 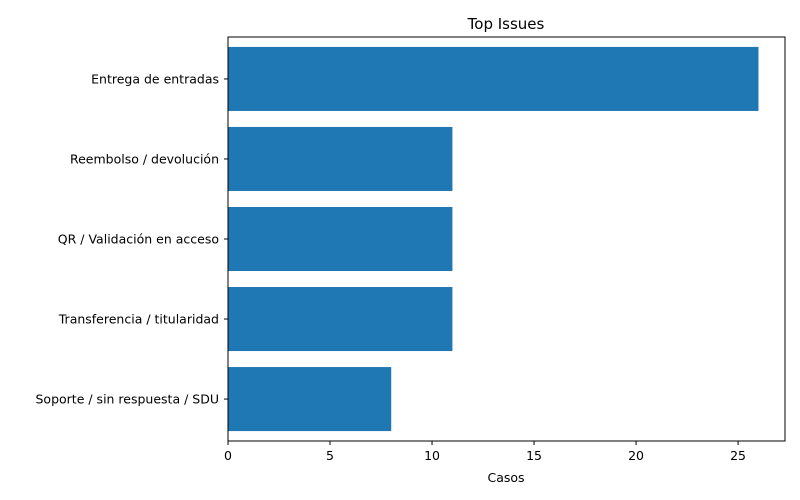 I want to click on x-tick-label: 10, so click(x=432, y=455).